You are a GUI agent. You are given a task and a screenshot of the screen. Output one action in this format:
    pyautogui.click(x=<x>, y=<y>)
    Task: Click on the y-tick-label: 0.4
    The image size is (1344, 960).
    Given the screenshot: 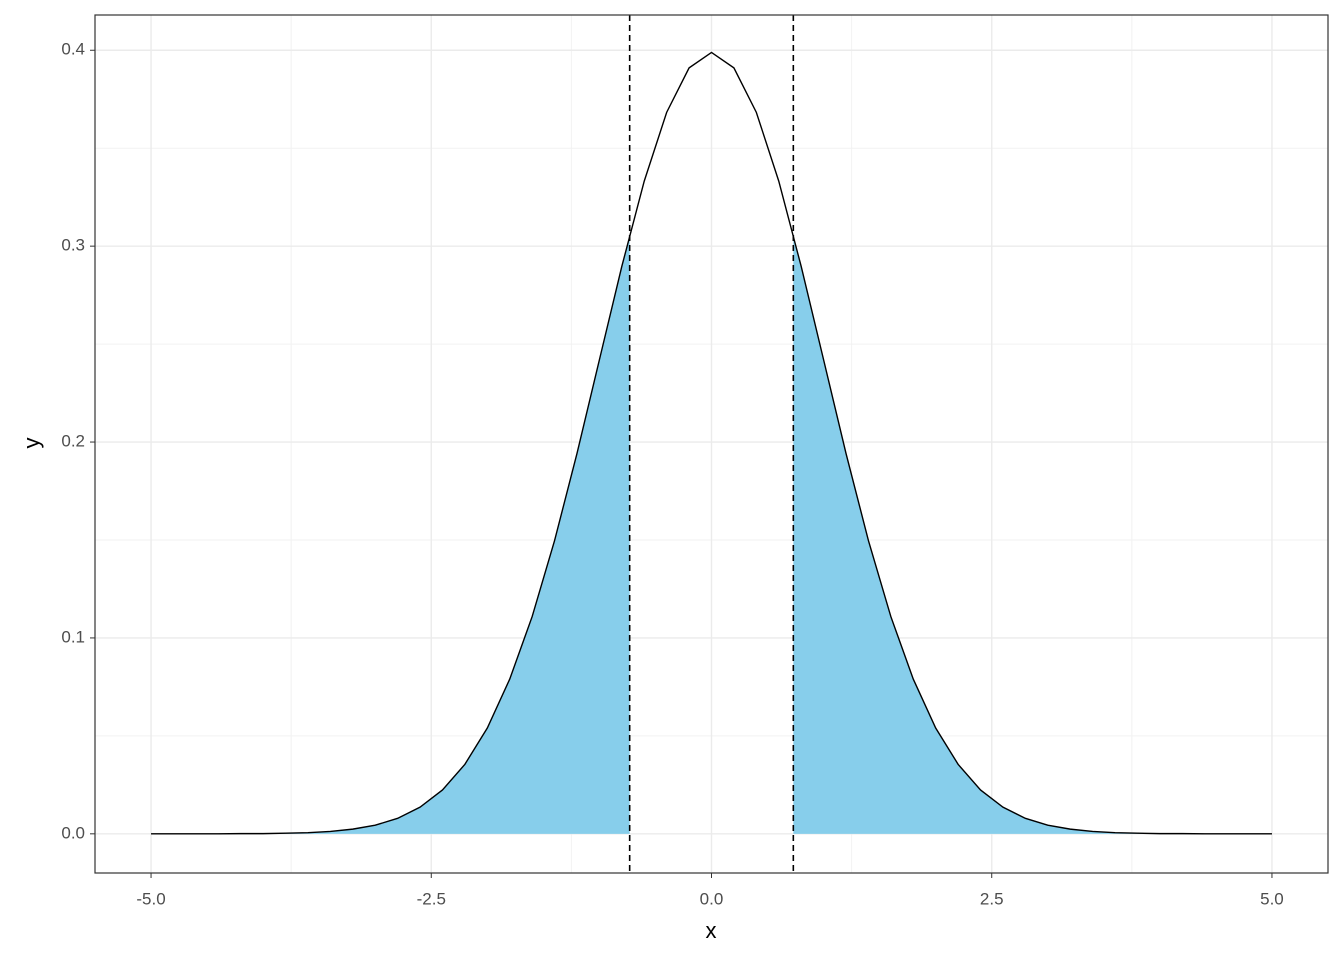 What is the action you would take?
    pyautogui.click(x=73, y=49)
    